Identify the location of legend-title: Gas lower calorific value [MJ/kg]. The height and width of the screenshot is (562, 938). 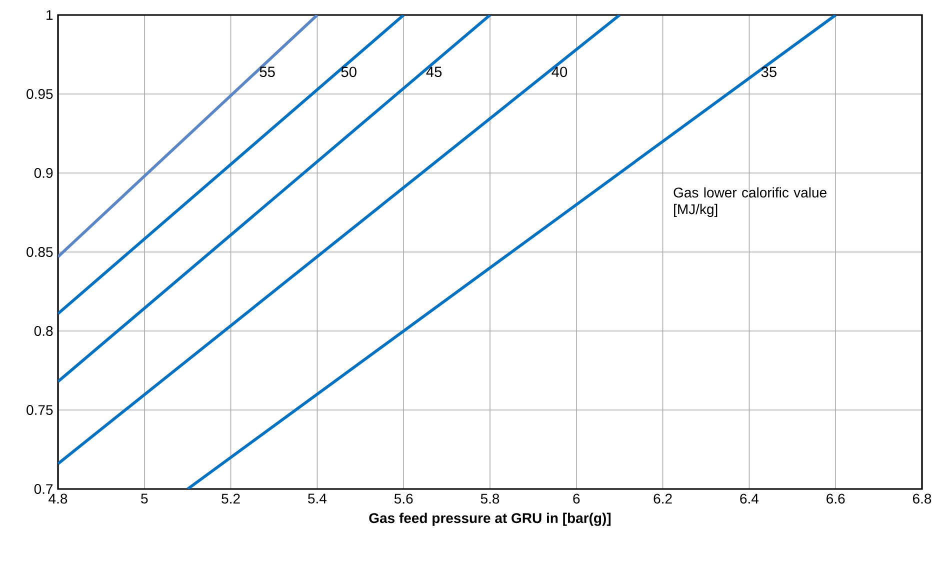
(750, 202).